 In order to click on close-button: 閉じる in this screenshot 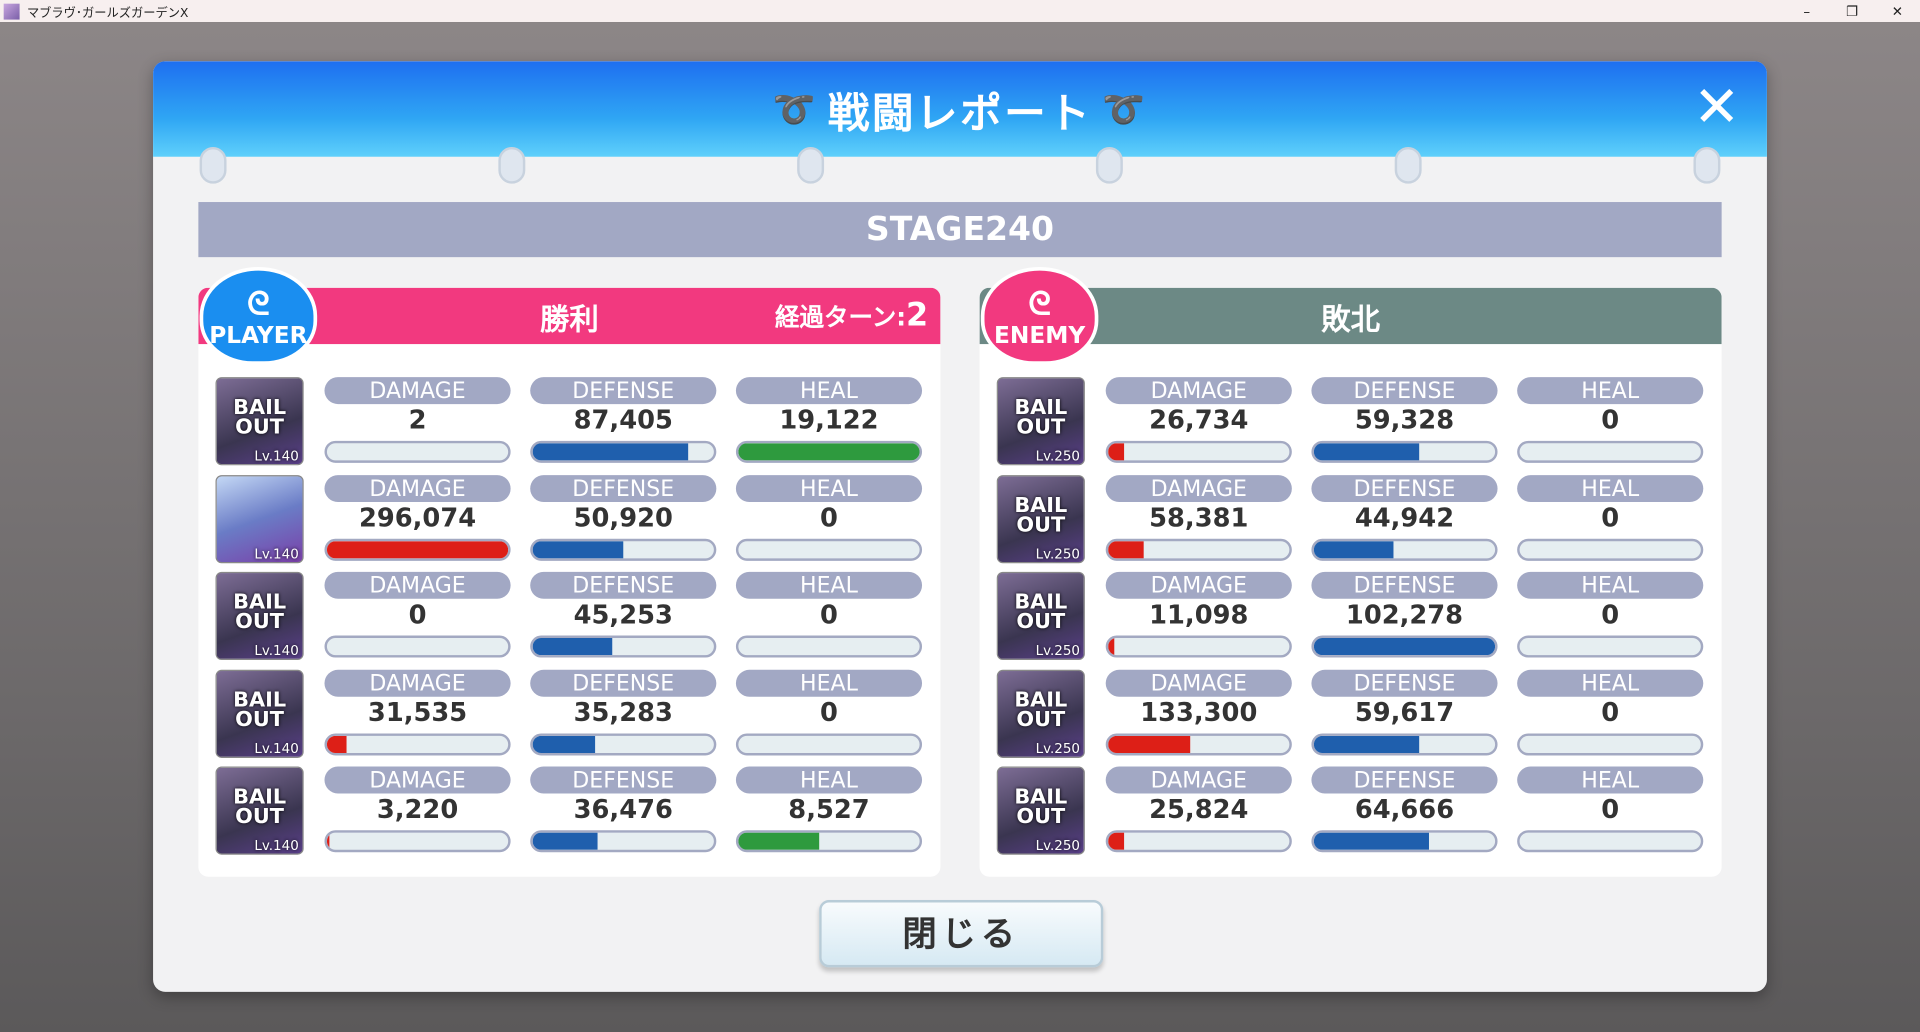, I will do `click(961, 934)`.